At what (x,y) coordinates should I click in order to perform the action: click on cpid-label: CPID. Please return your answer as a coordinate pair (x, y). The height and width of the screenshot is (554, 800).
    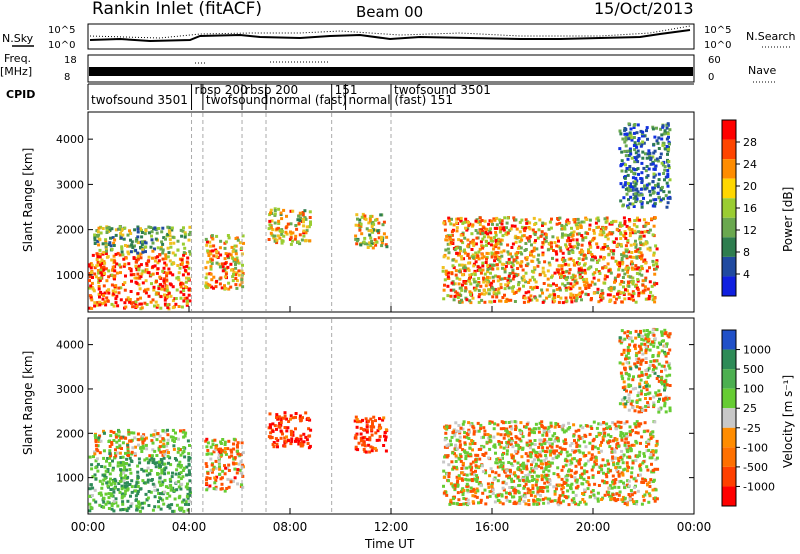
    Looking at the image, I should click on (20, 94).